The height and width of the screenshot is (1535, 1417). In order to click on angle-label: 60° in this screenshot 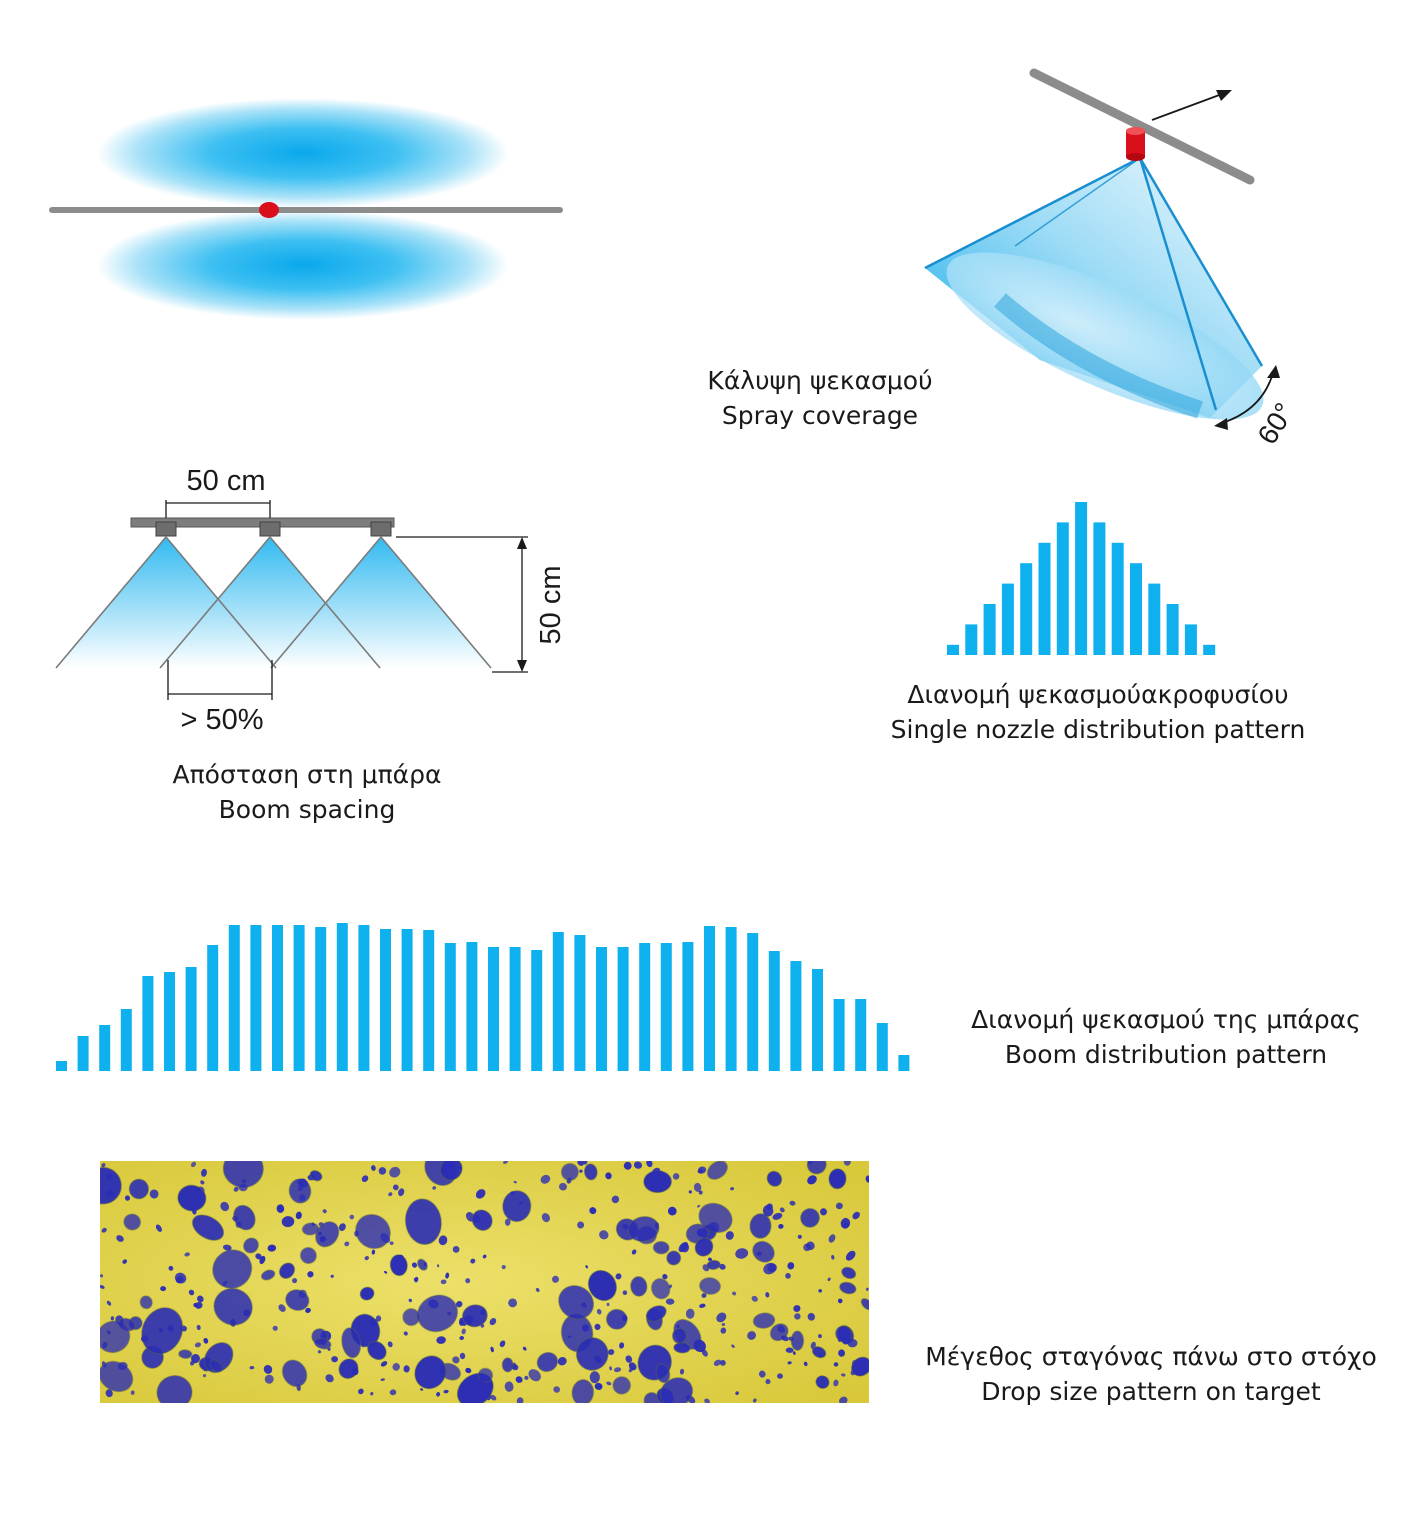, I will do `click(1275, 423)`.